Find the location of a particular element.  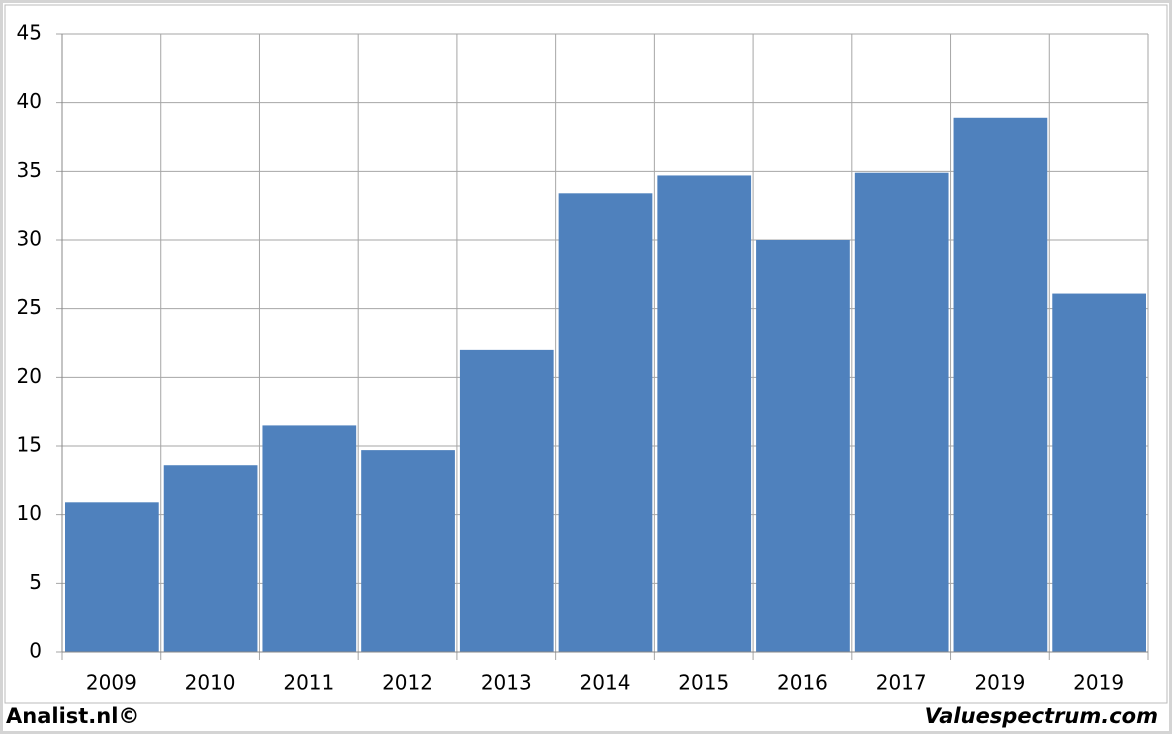

x-tick-label: 2009 is located at coordinates (111, 683).